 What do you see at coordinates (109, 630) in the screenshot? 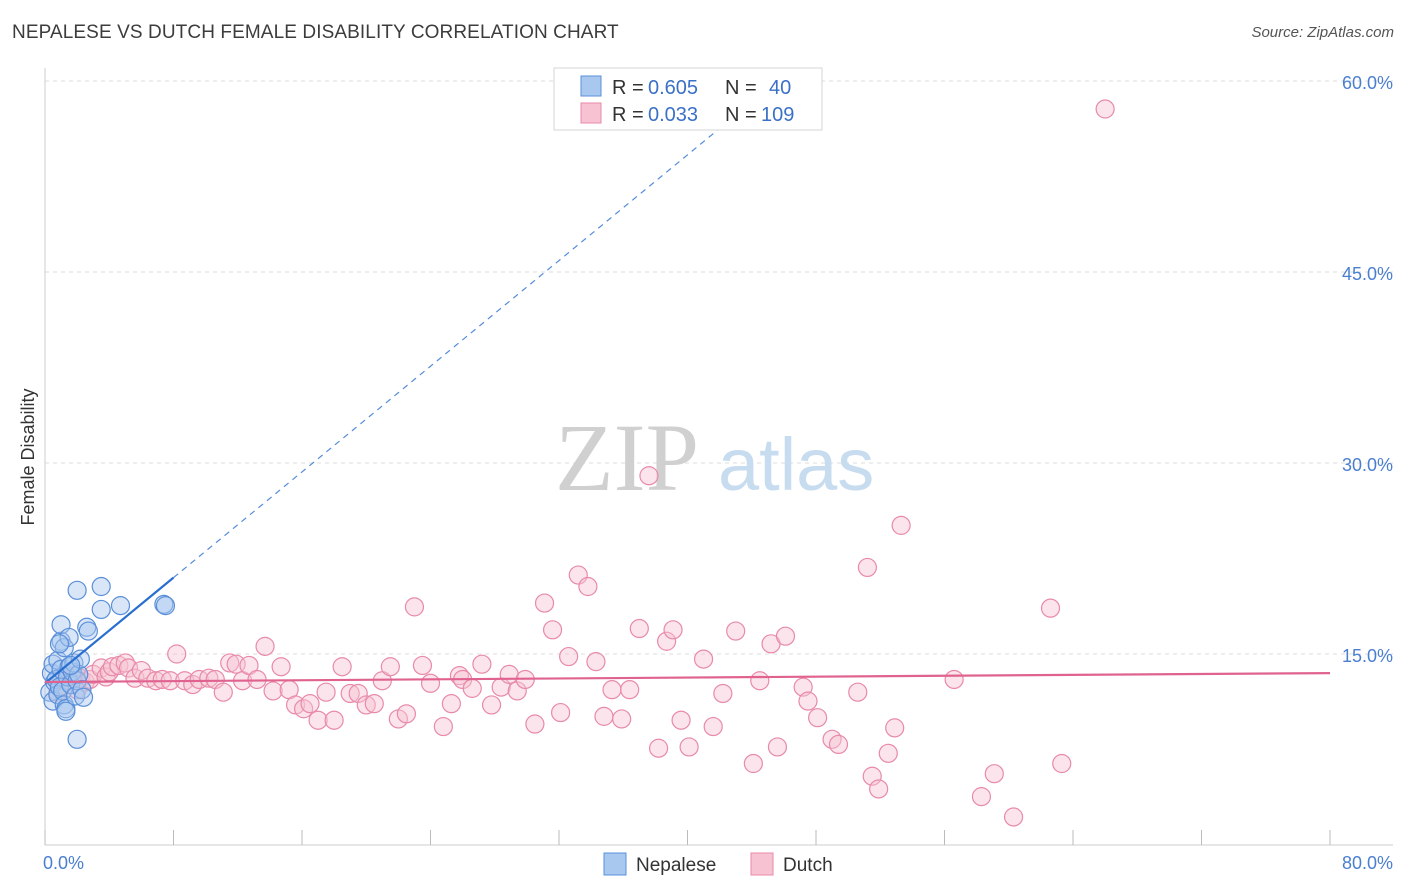
I see `nepalese-trend-line` at bounding box center [109, 630].